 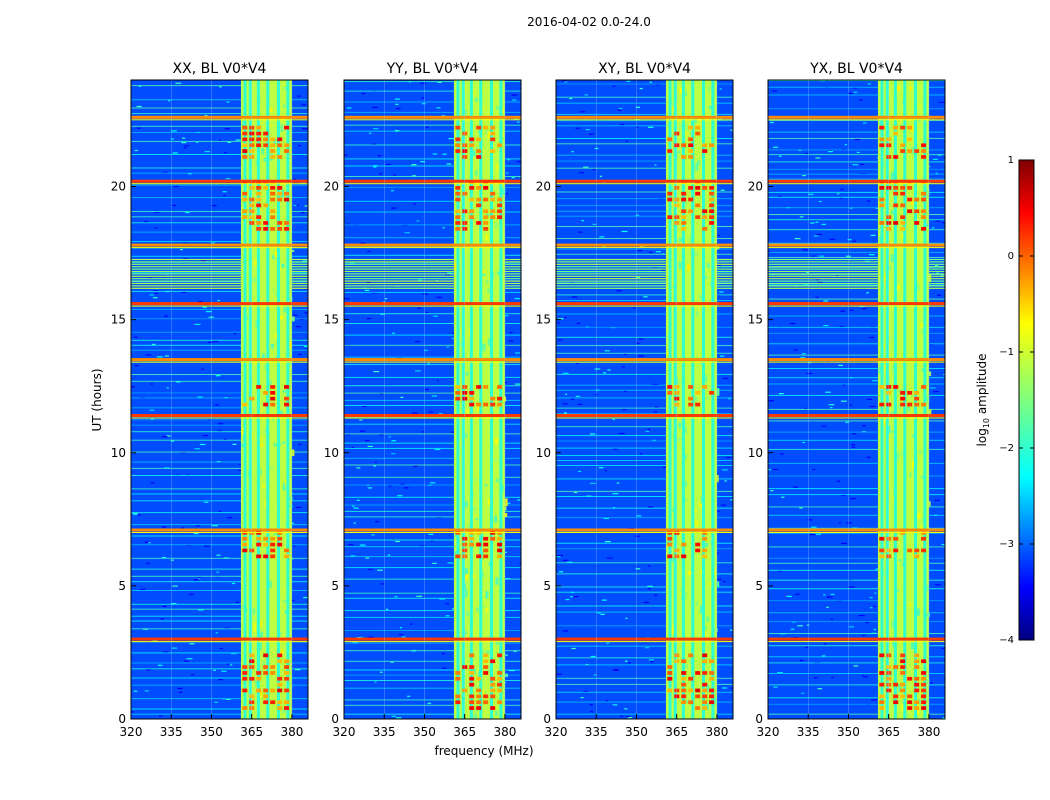 I want to click on y-tick-label: 10, so click(x=118, y=453).